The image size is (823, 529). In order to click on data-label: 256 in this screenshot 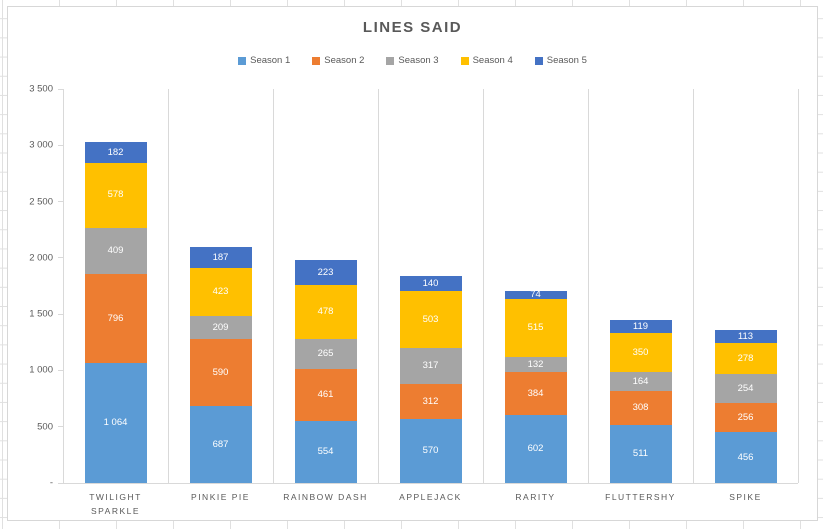, I will do `click(745, 417)`.